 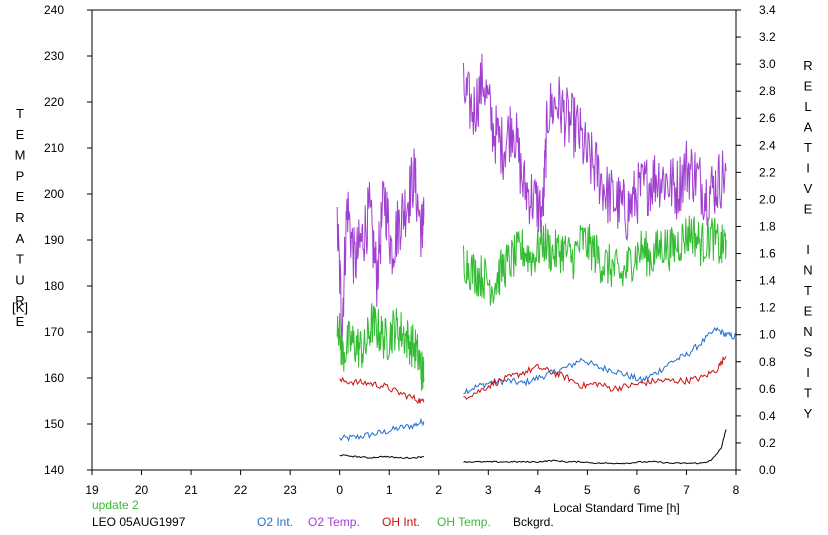 What do you see at coordinates (808, 127) in the screenshot?
I see `right-axis-label-letter: A` at bounding box center [808, 127].